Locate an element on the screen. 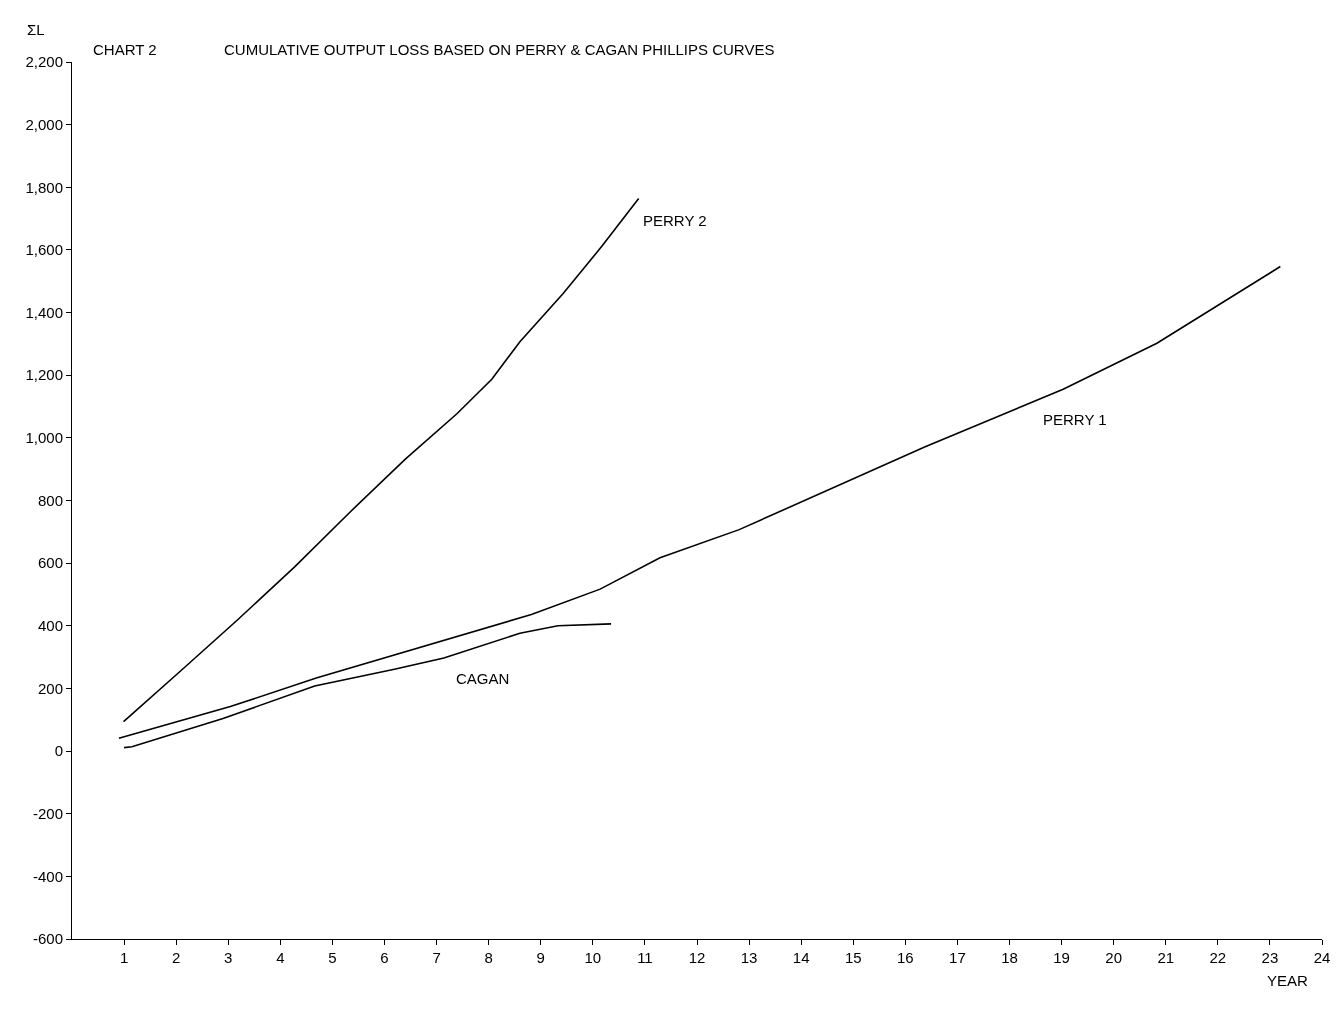 Image resolution: width=1342 pixels, height=1014 pixels. x-tick-label: 17 is located at coordinates (957, 957).